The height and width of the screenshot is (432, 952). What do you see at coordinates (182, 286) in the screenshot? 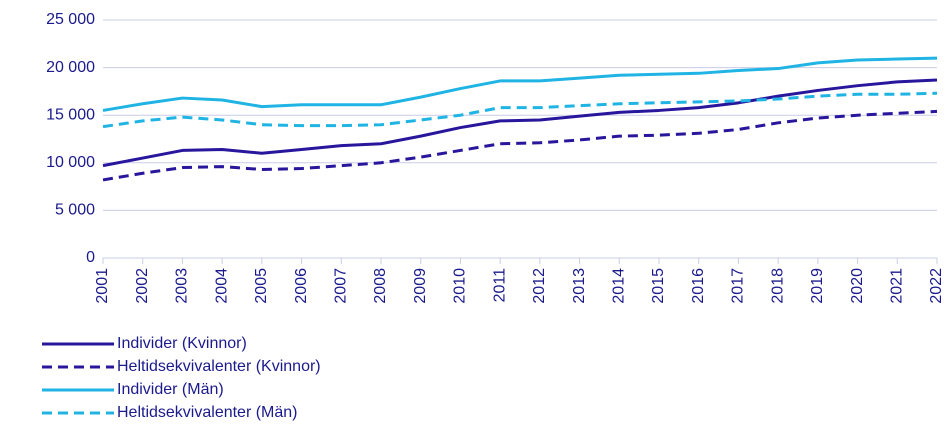
I see `x-tick-label: 2003` at bounding box center [182, 286].